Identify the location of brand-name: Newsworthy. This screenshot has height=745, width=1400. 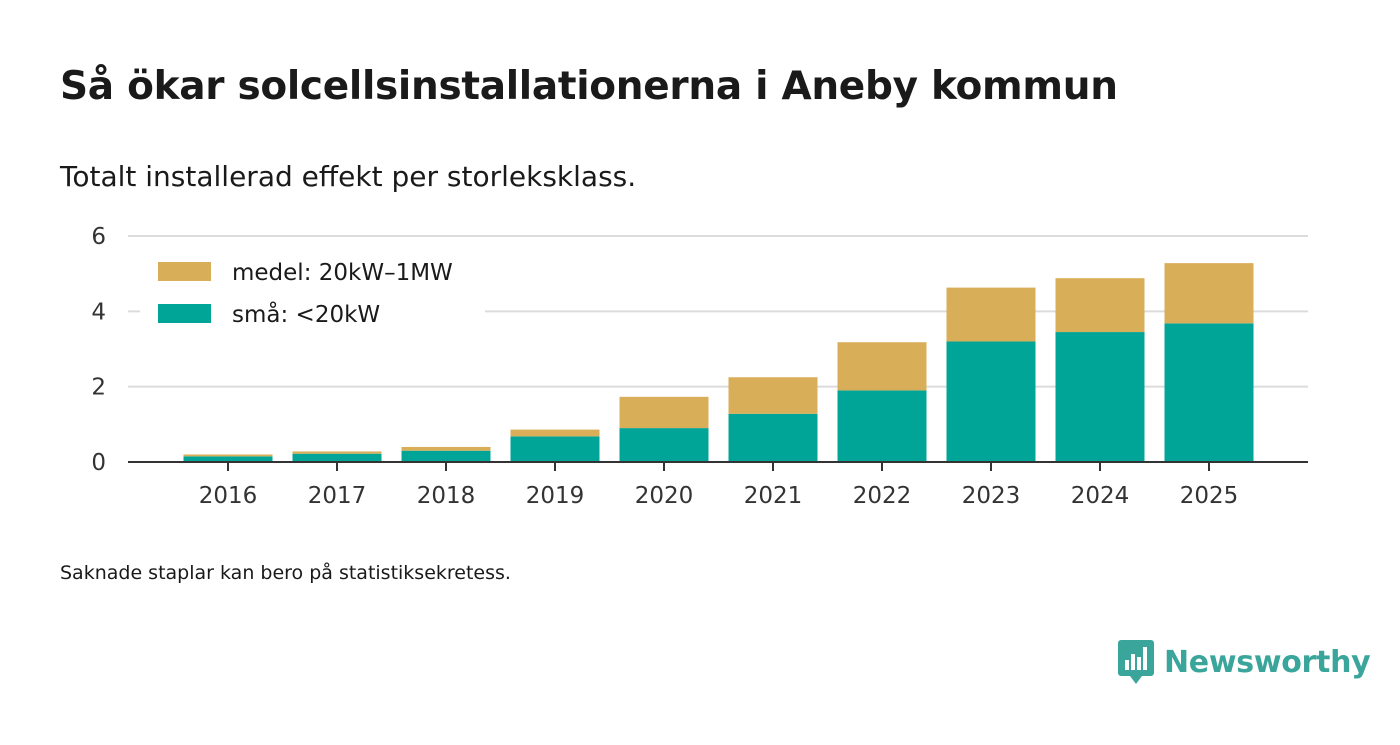
(1267, 662).